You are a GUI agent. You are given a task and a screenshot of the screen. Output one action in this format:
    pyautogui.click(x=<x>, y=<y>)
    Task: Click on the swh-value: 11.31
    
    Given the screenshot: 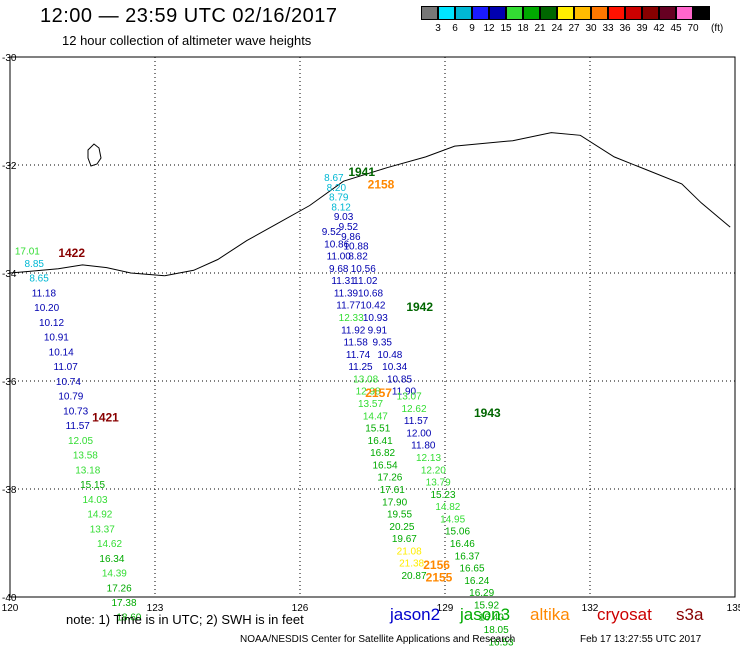 What is the action you would take?
    pyautogui.click(x=343, y=281)
    